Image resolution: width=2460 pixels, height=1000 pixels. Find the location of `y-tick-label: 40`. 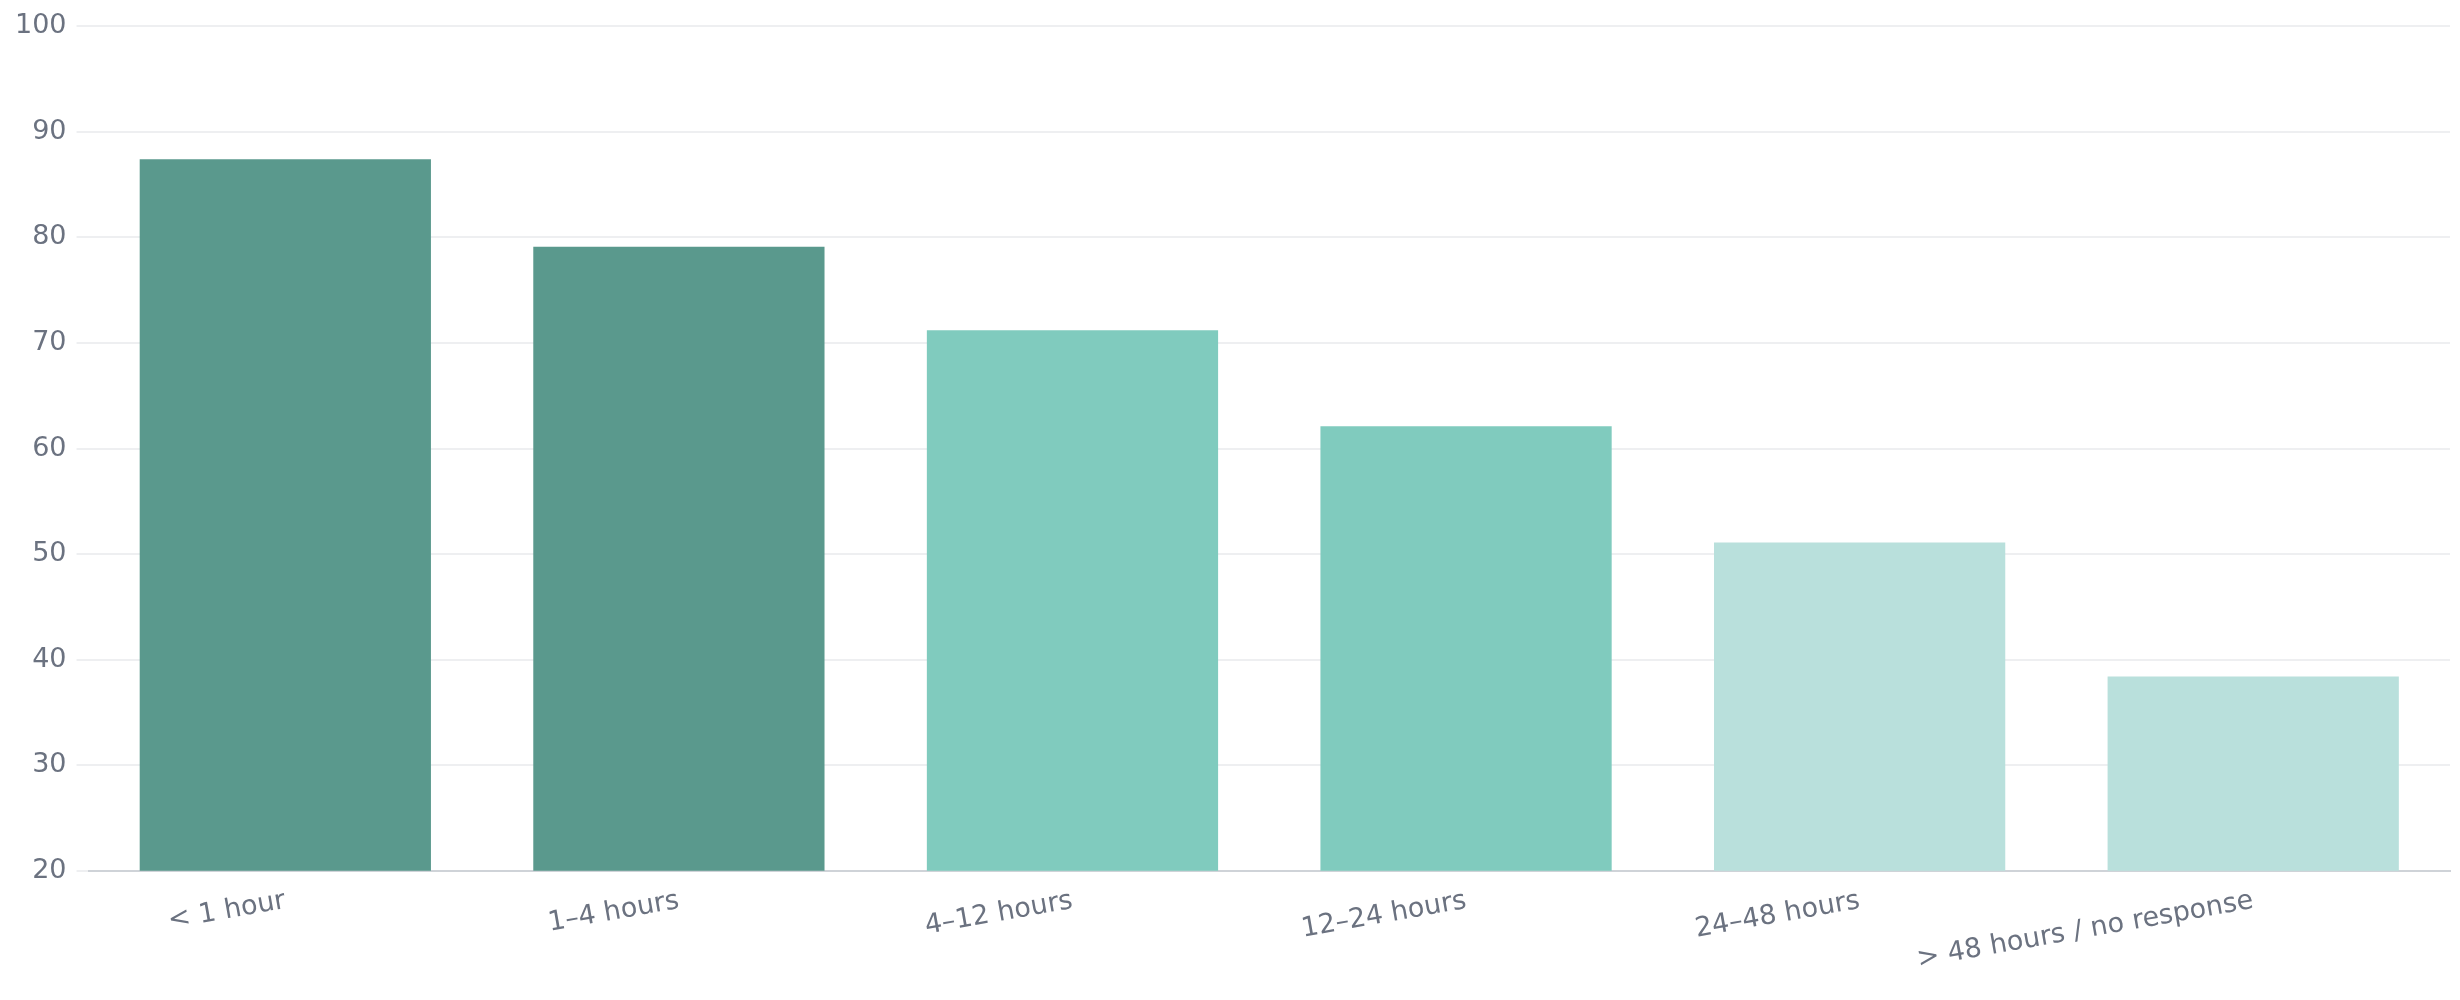

y-tick-label: 40 is located at coordinates (49, 657).